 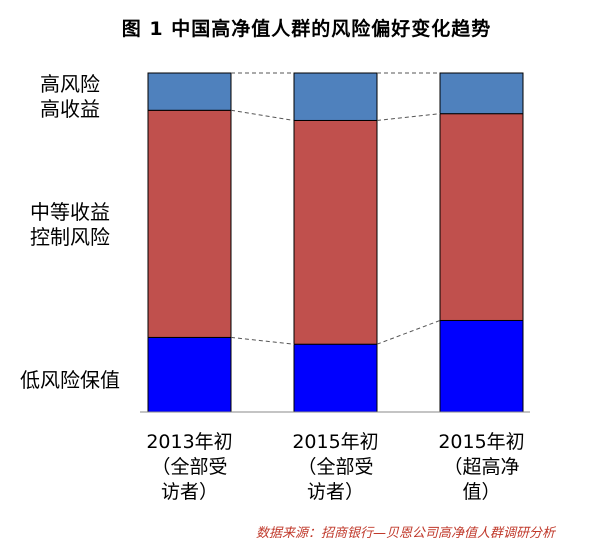 What do you see at coordinates (481, 492) in the screenshot?
I see `category-label-2-line-2: 值）` at bounding box center [481, 492].